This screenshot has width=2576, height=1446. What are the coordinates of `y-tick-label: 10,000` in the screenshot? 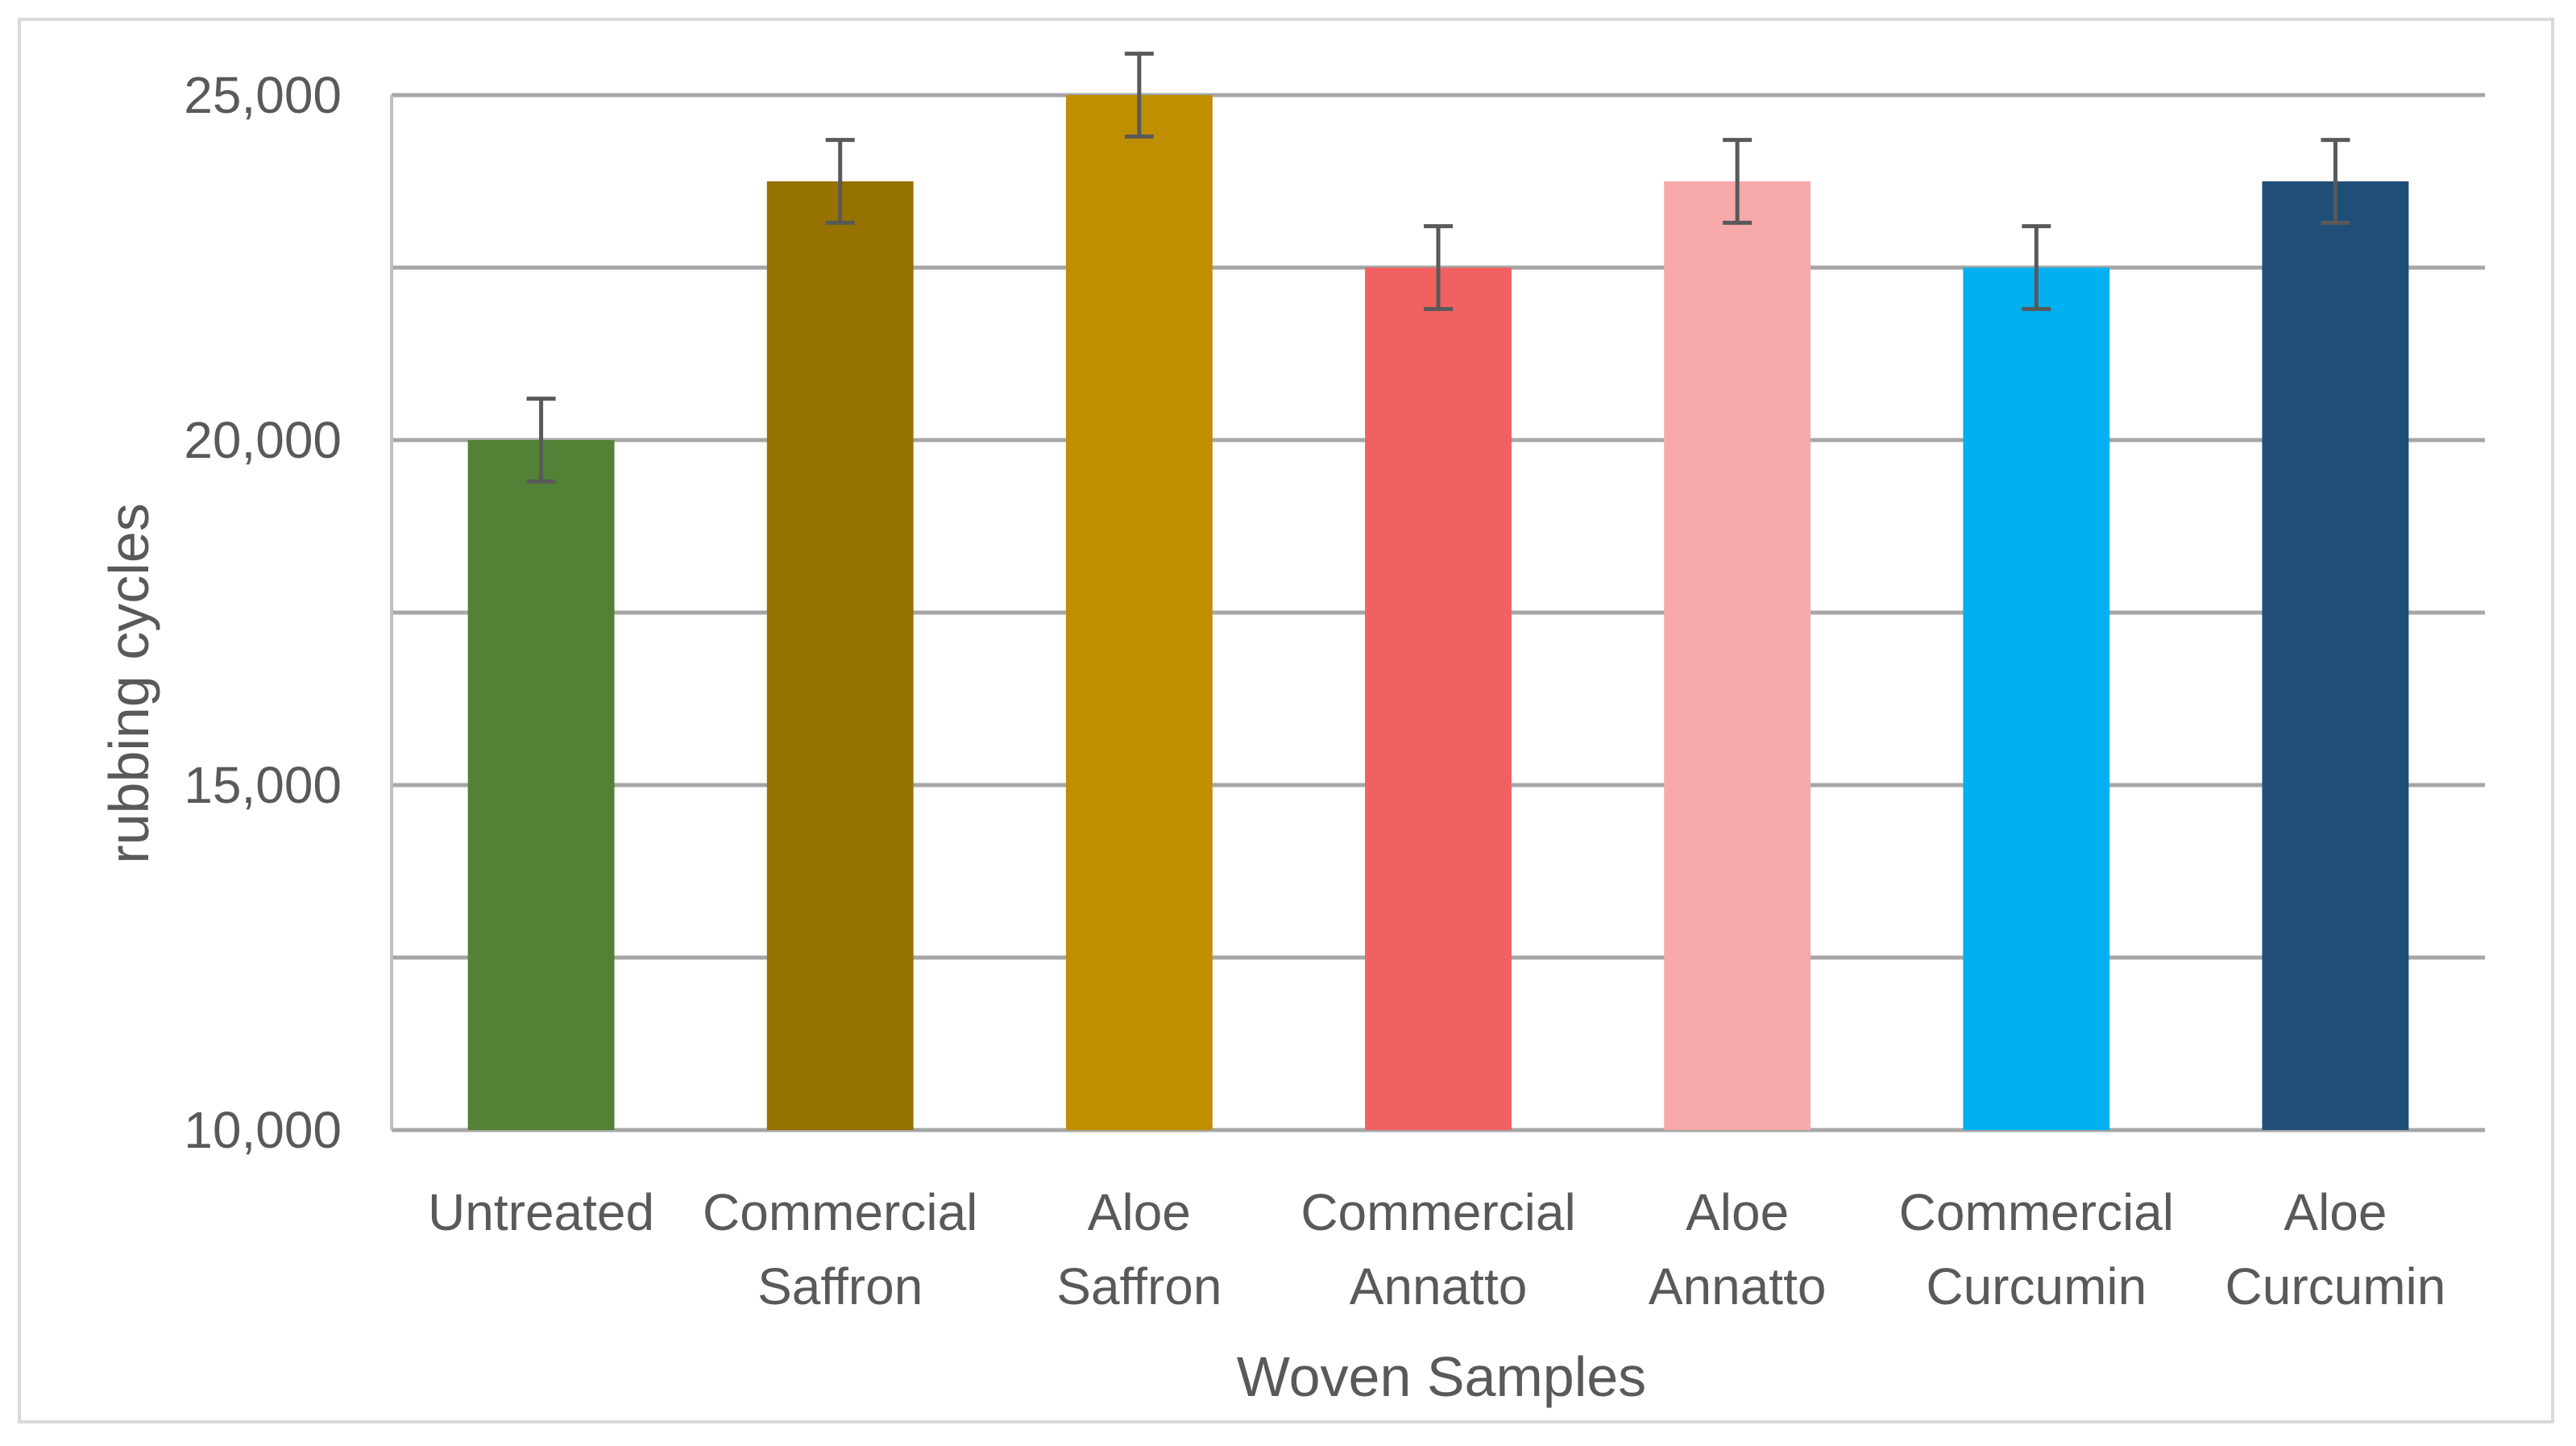 It's located at (263, 1130).